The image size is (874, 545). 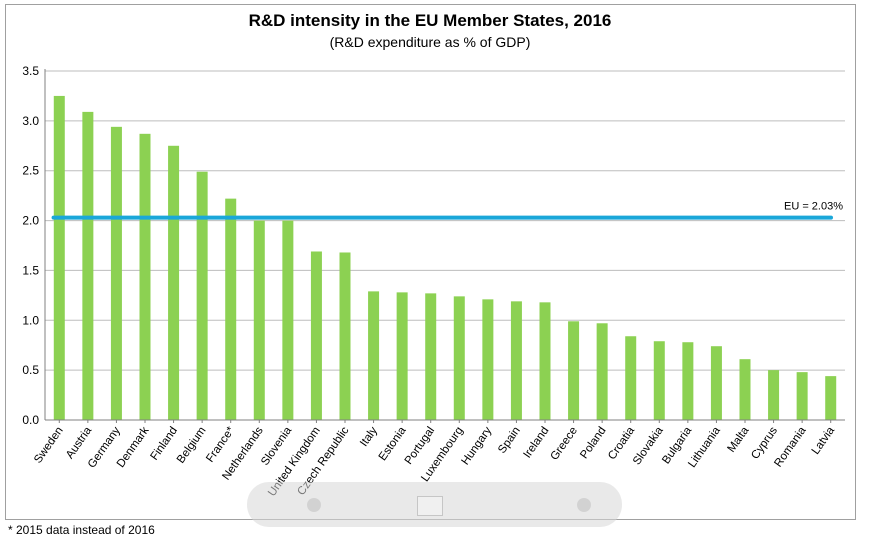 I want to click on bar-ireland, so click(x=545, y=361).